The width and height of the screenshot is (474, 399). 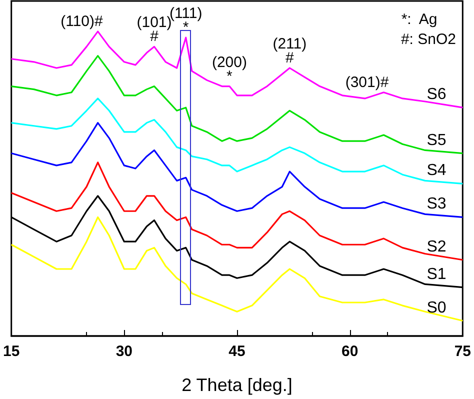 I want to click on annotation: #: SnO2, so click(x=428, y=39).